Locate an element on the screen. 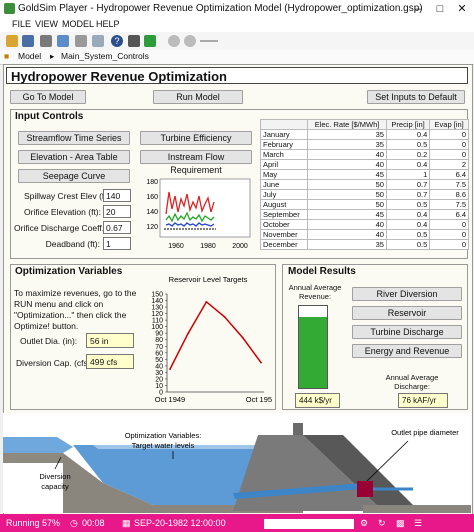 The width and height of the screenshot is (474, 532). step-icon is located at coordinates (190, 41).